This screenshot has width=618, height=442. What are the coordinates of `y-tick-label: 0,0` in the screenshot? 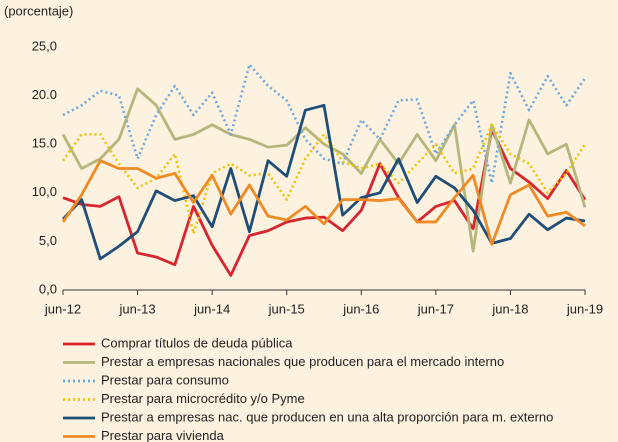 It's located at (48, 288).